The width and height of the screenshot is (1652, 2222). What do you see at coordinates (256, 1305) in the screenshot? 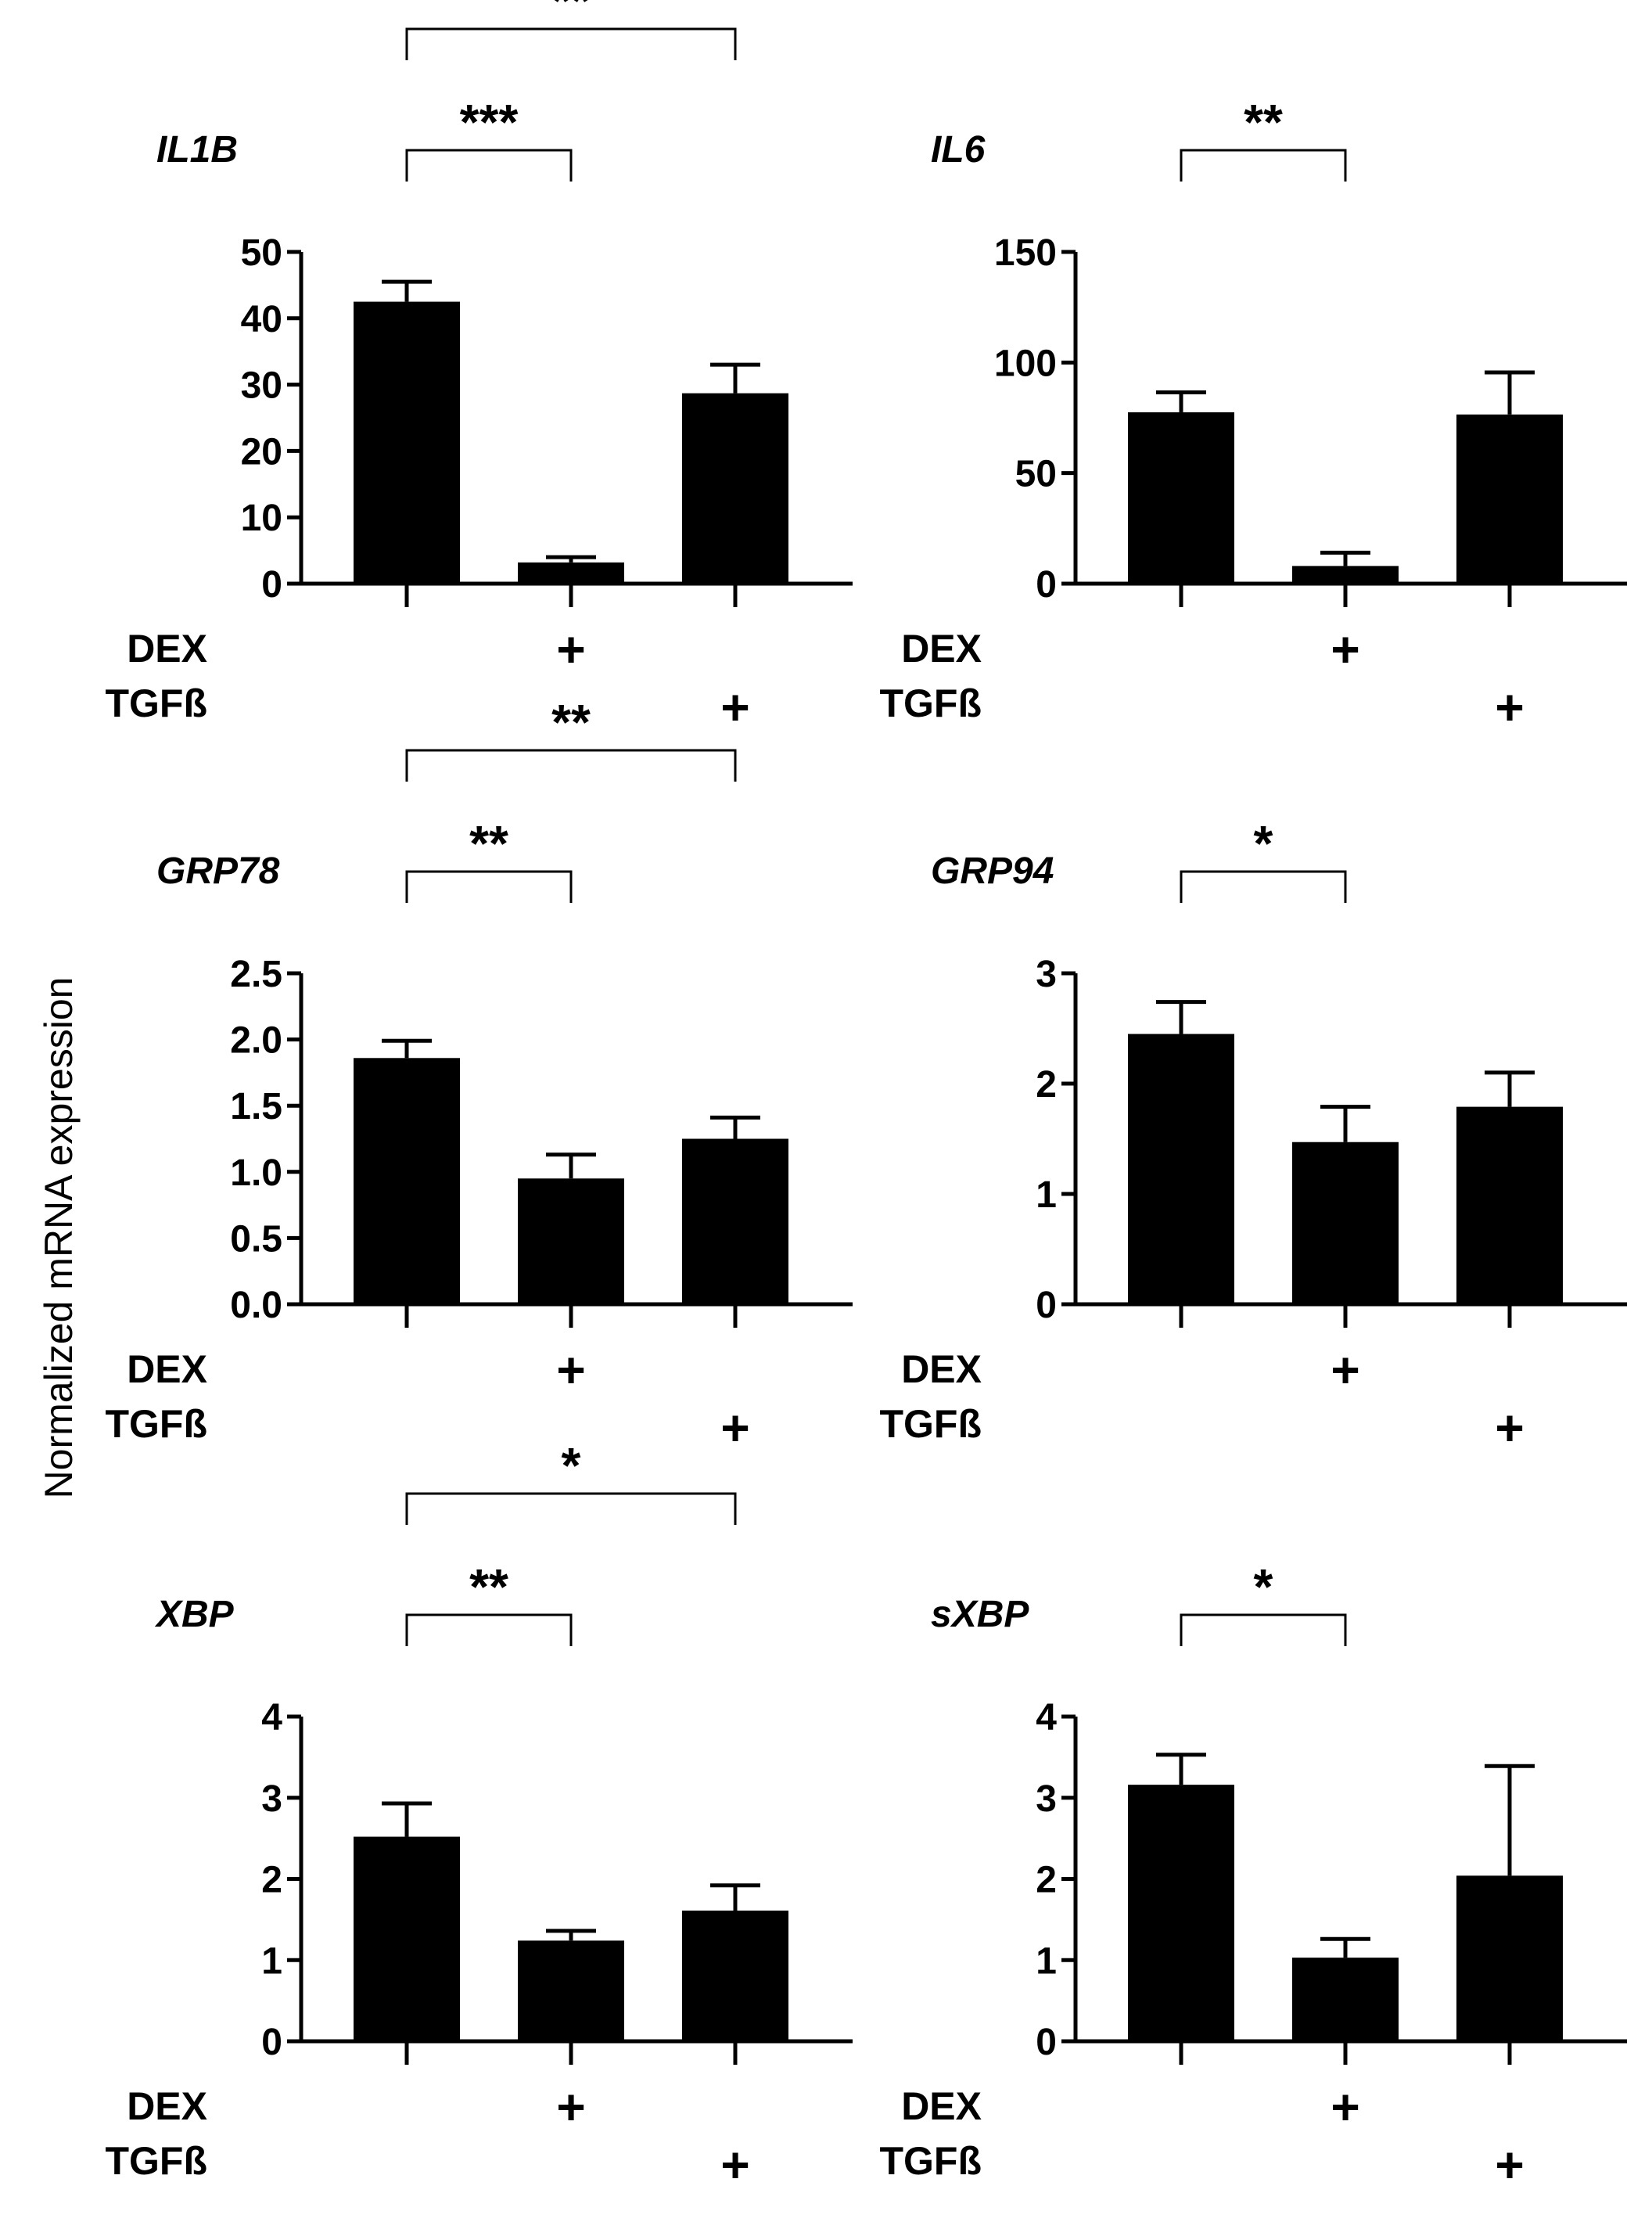
I see `y-tick-label: 0.0` at bounding box center [256, 1305].